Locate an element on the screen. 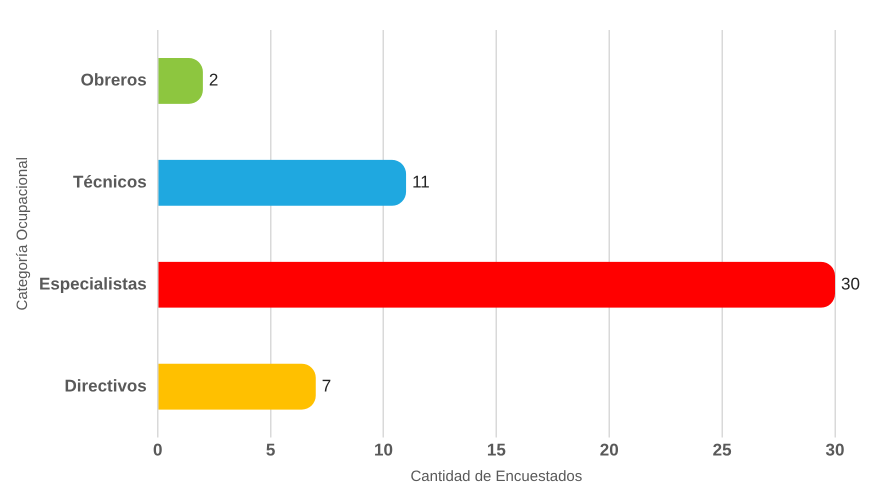 The width and height of the screenshot is (875, 500). data-label: 7 is located at coordinates (327, 386).